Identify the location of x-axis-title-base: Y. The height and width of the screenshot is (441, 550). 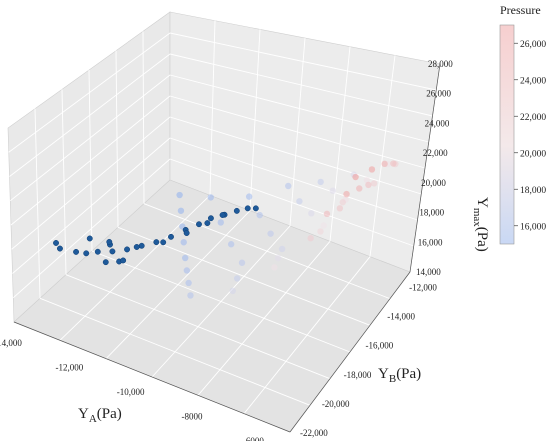
(83, 414).